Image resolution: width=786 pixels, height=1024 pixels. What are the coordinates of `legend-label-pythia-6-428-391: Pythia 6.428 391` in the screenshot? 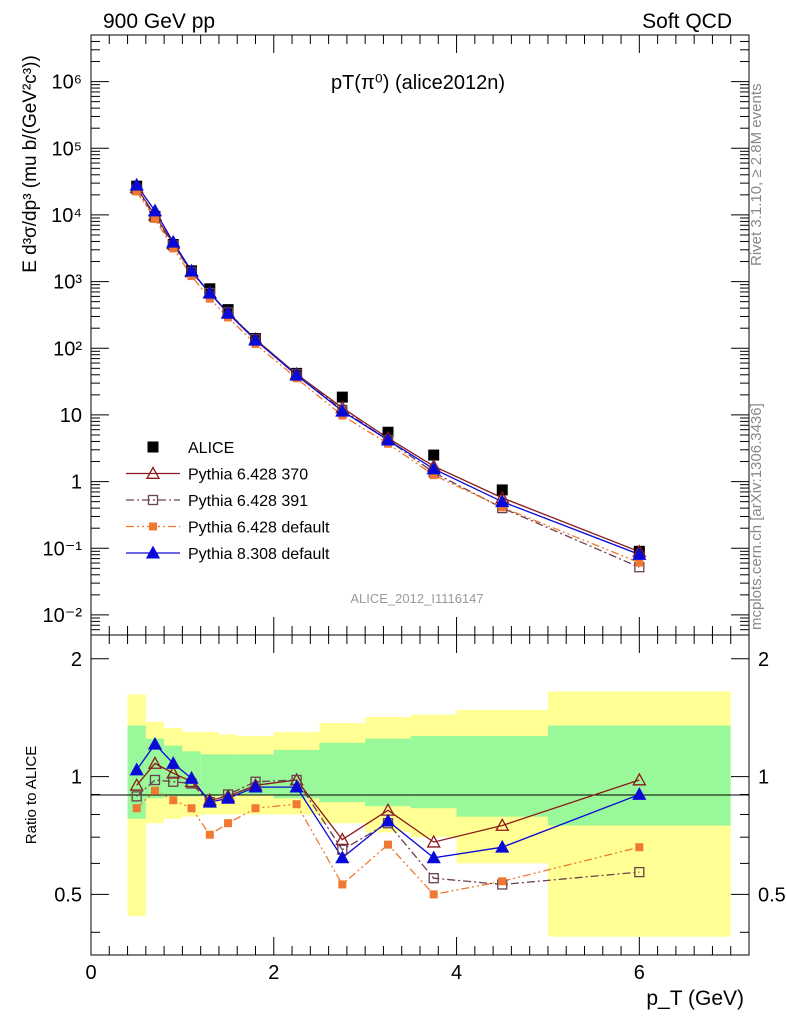 It's located at (248, 501).